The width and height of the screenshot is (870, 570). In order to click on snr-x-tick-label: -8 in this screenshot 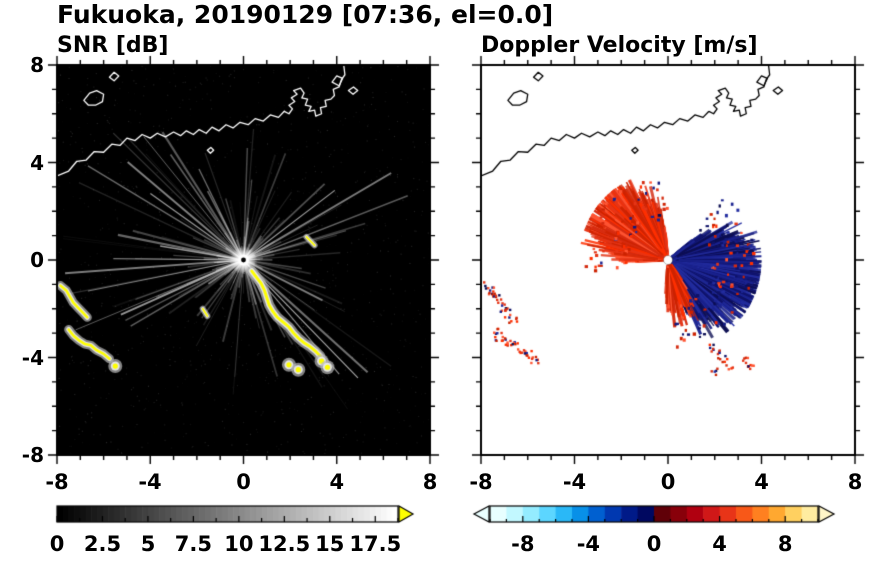, I will do `click(57, 482)`.